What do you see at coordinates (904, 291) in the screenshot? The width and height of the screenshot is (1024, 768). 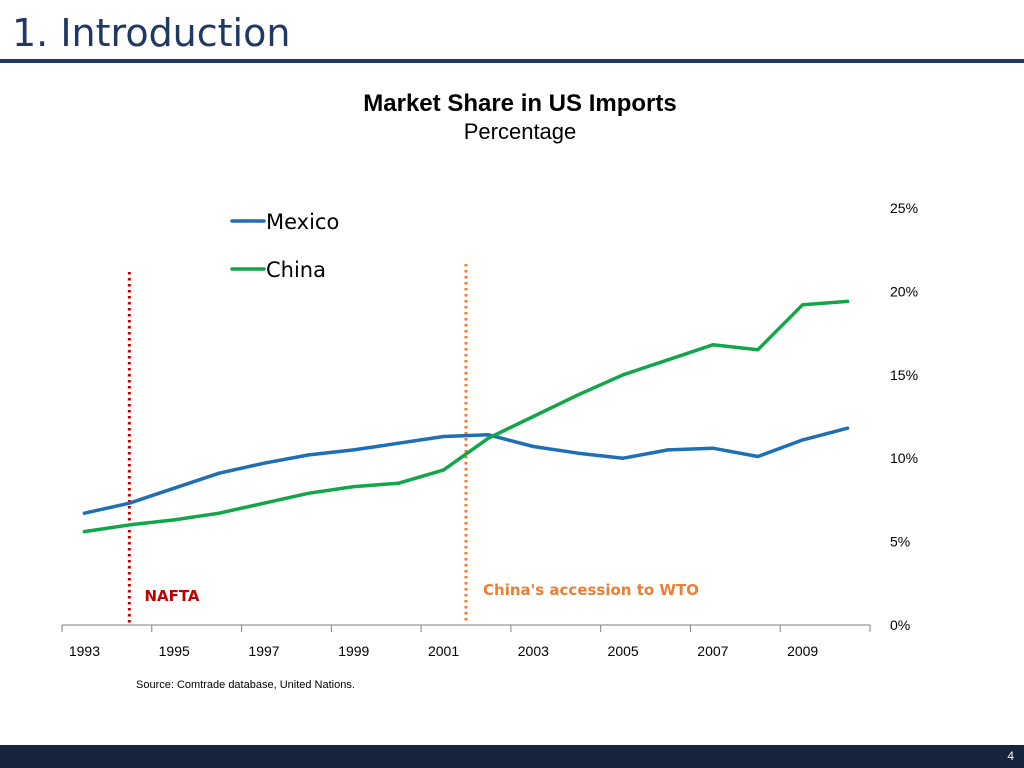 I see `y-tick-label: 20%` at bounding box center [904, 291].